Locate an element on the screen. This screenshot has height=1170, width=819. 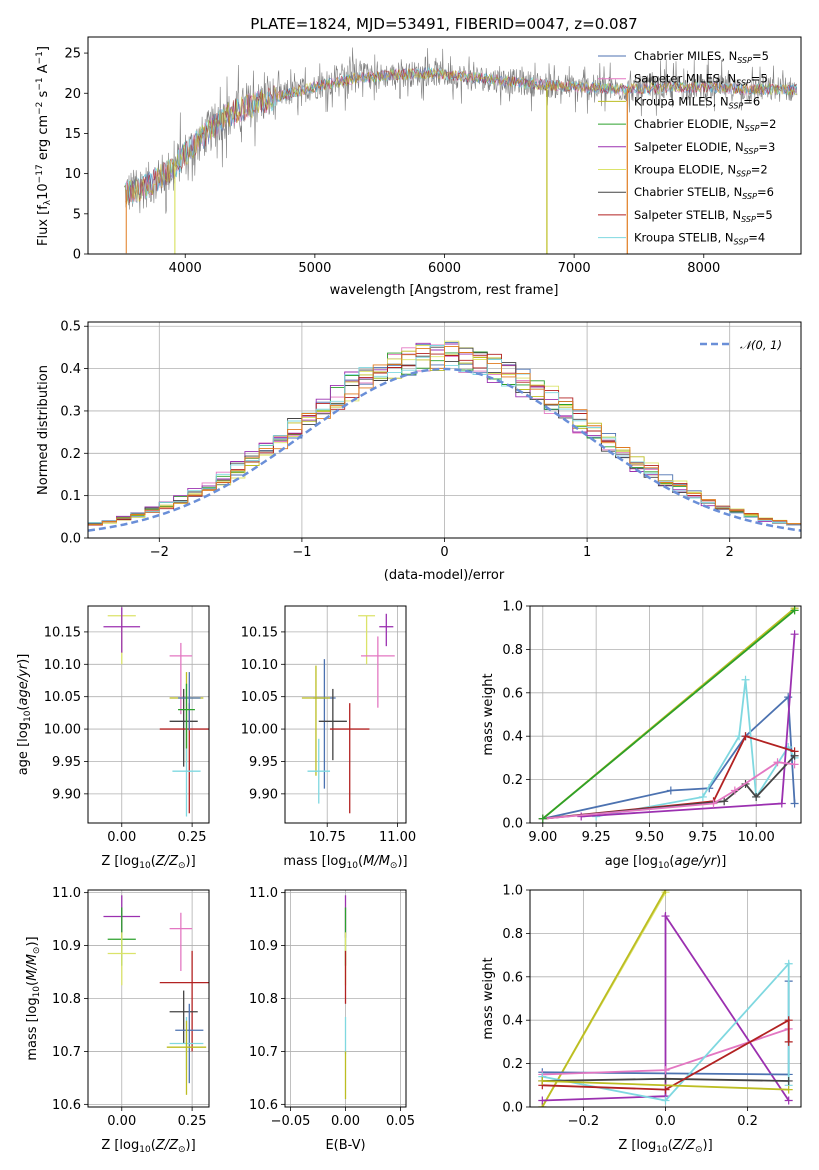
y-axis-label: mass [log10(M/M⊙)] is located at coordinates (33, 998).